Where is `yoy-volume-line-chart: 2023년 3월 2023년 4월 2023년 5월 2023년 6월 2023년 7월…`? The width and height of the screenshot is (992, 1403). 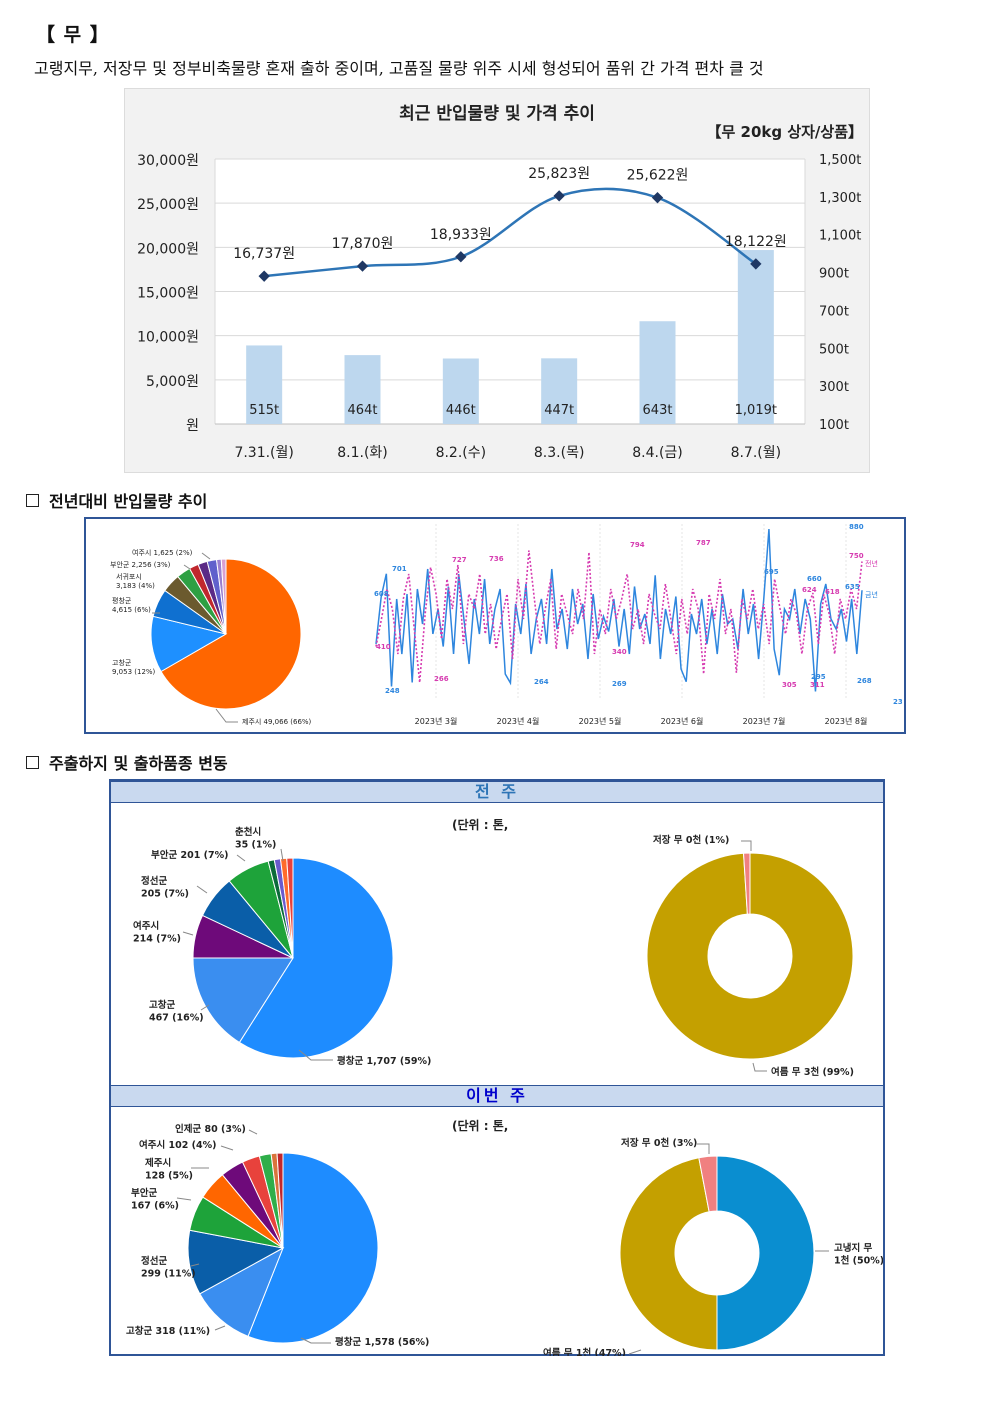 yoy-volume-line-chart: 2023년 3월 2023년 4월 2023년 5월 2023년 6월 2023년 7월… is located at coordinates (638, 624).